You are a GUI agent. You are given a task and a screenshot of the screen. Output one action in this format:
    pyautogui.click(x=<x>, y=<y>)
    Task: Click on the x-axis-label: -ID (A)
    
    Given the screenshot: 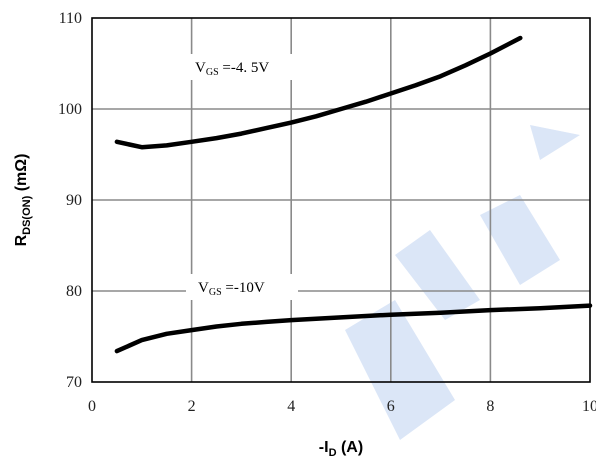 What is the action you would take?
    pyautogui.click(x=341, y=449)
    